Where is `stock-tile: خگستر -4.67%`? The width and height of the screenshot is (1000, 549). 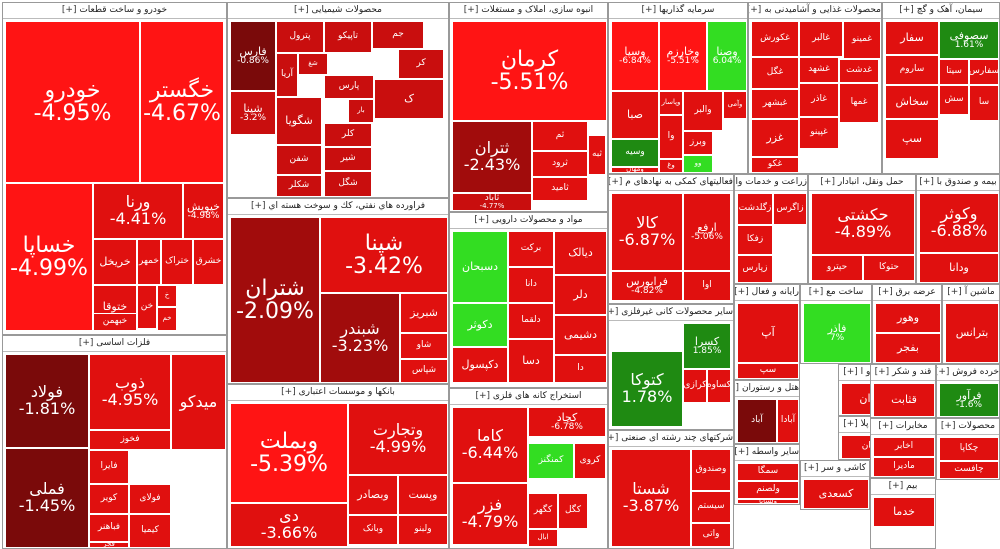 stock-tile: خگستر -4.67% is located at coordinates (182, 102).